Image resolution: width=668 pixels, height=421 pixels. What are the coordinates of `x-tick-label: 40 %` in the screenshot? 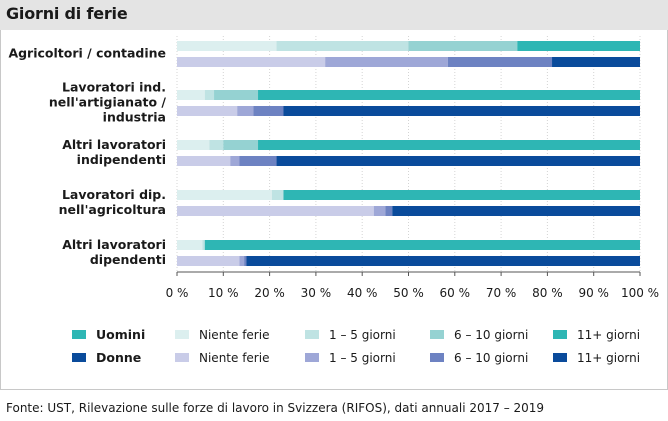 It's located at (362, 293).